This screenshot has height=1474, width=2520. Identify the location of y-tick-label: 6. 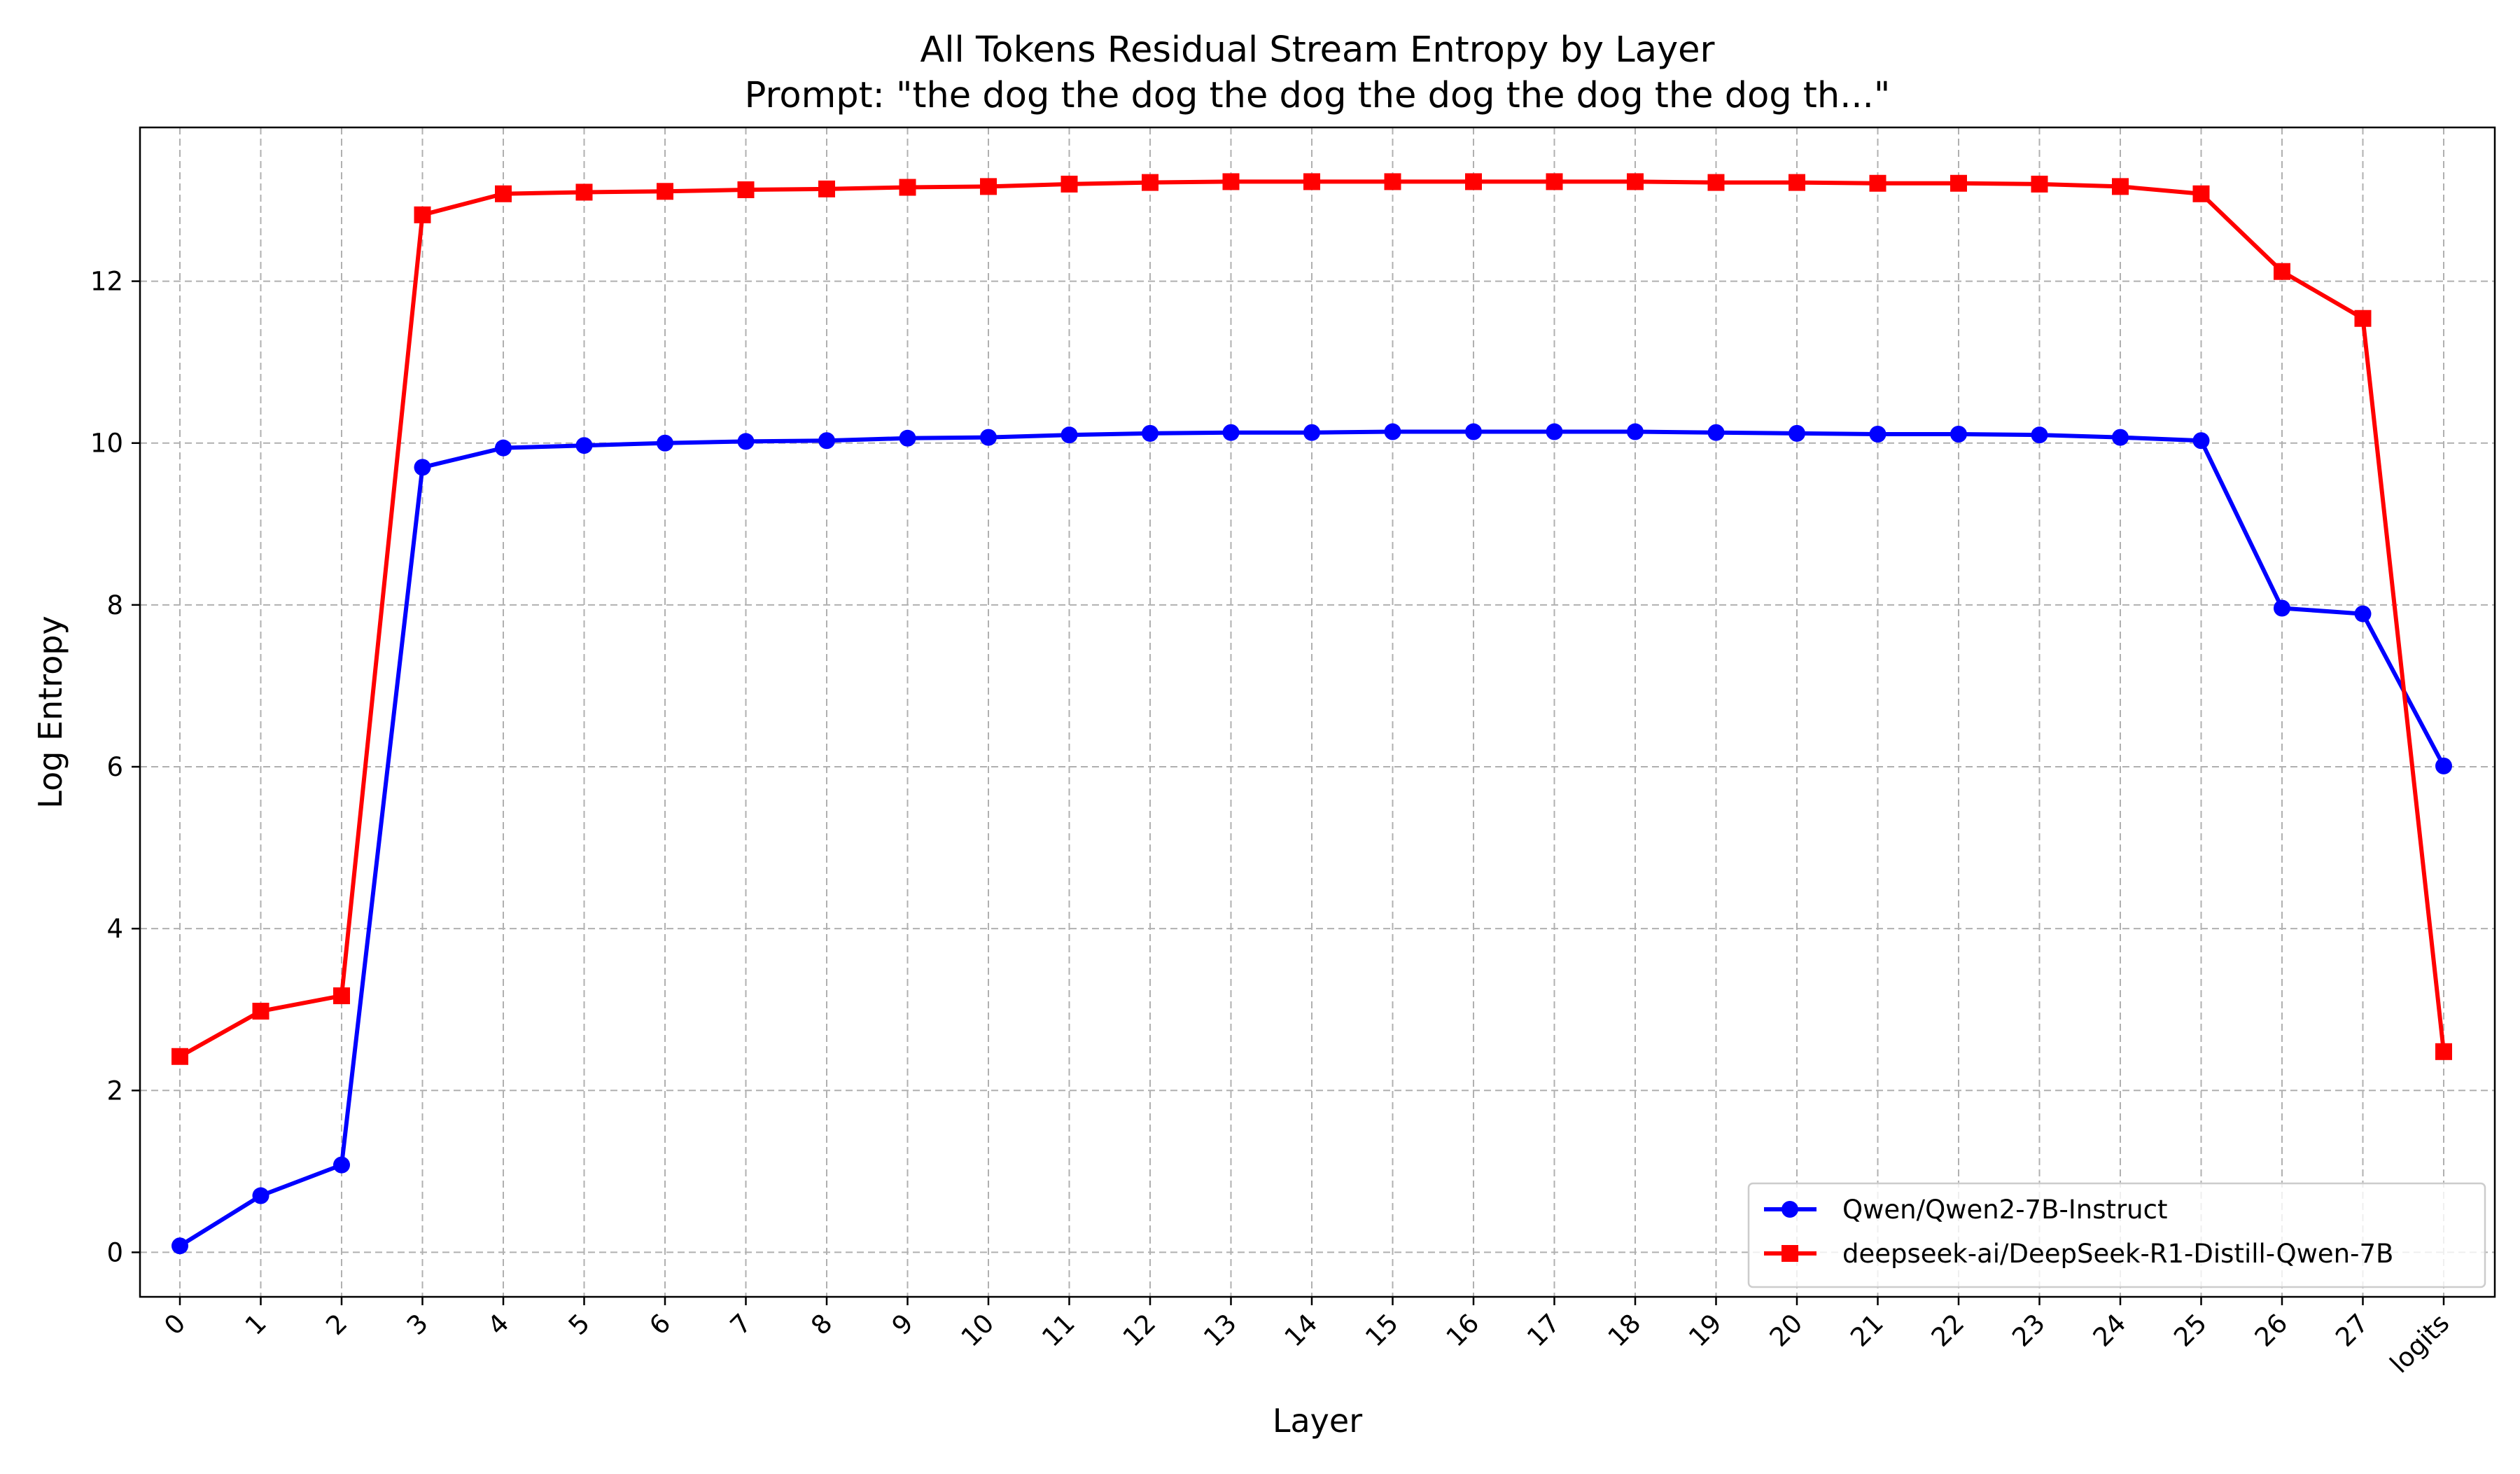
(114, 767).